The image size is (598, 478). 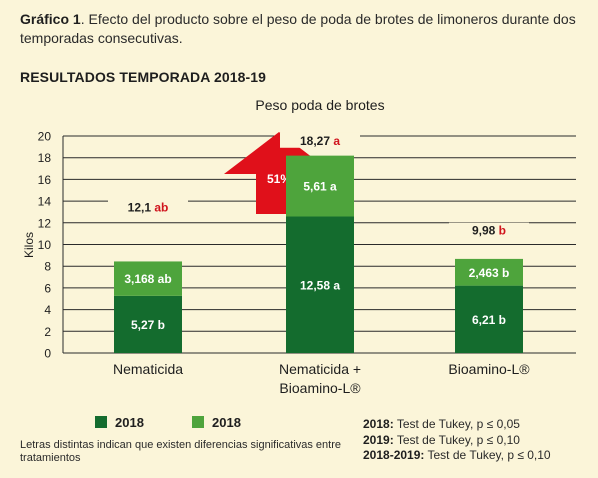 What do you see at coordinates (502, 231) in the screenshot?
I see `significance-letter: b` at bounding box center [502, 231].